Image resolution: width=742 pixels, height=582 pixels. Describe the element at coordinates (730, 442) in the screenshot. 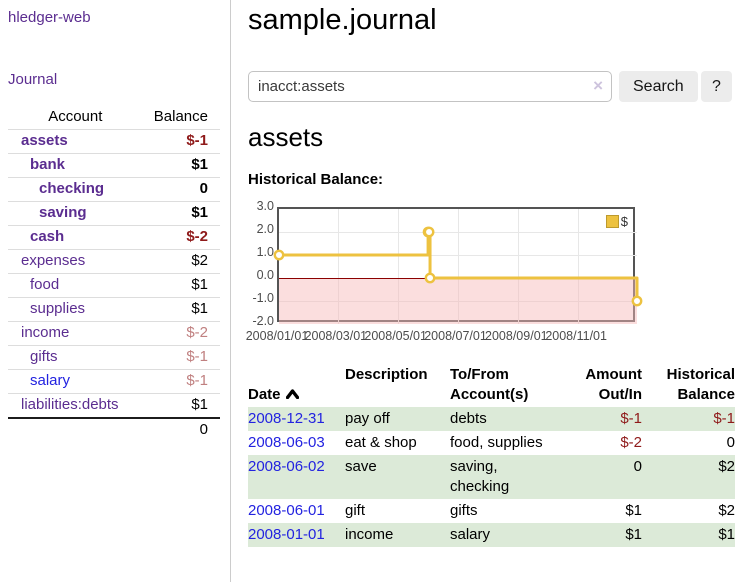

I see `transaction-balance: 0` at that location.